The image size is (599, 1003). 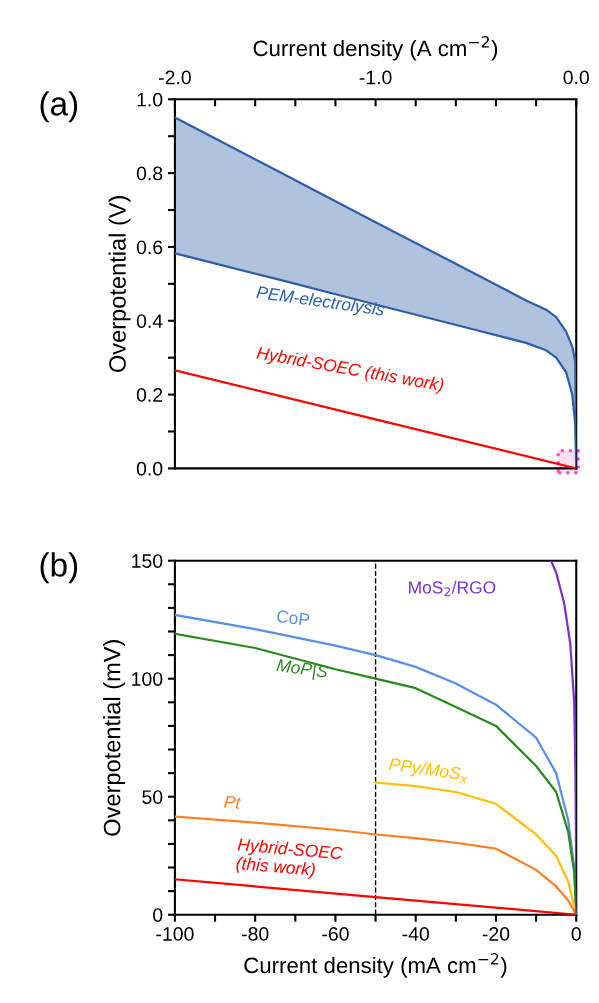 What do you see at coordinates (428, 771) in the screenshot?
I see `annotation: PPy/MoS$_{x}$` at bounding box center [428, 771].